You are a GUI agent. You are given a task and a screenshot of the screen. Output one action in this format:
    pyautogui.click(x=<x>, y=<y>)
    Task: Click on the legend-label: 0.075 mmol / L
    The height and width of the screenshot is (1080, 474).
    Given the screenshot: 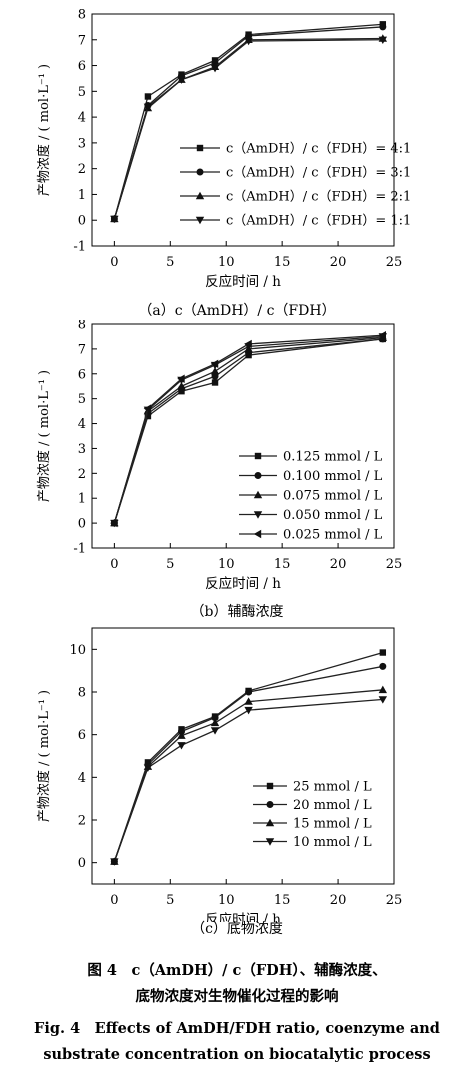 What is the action you would take?
    pyautogui.click(x=333, y=496)
    